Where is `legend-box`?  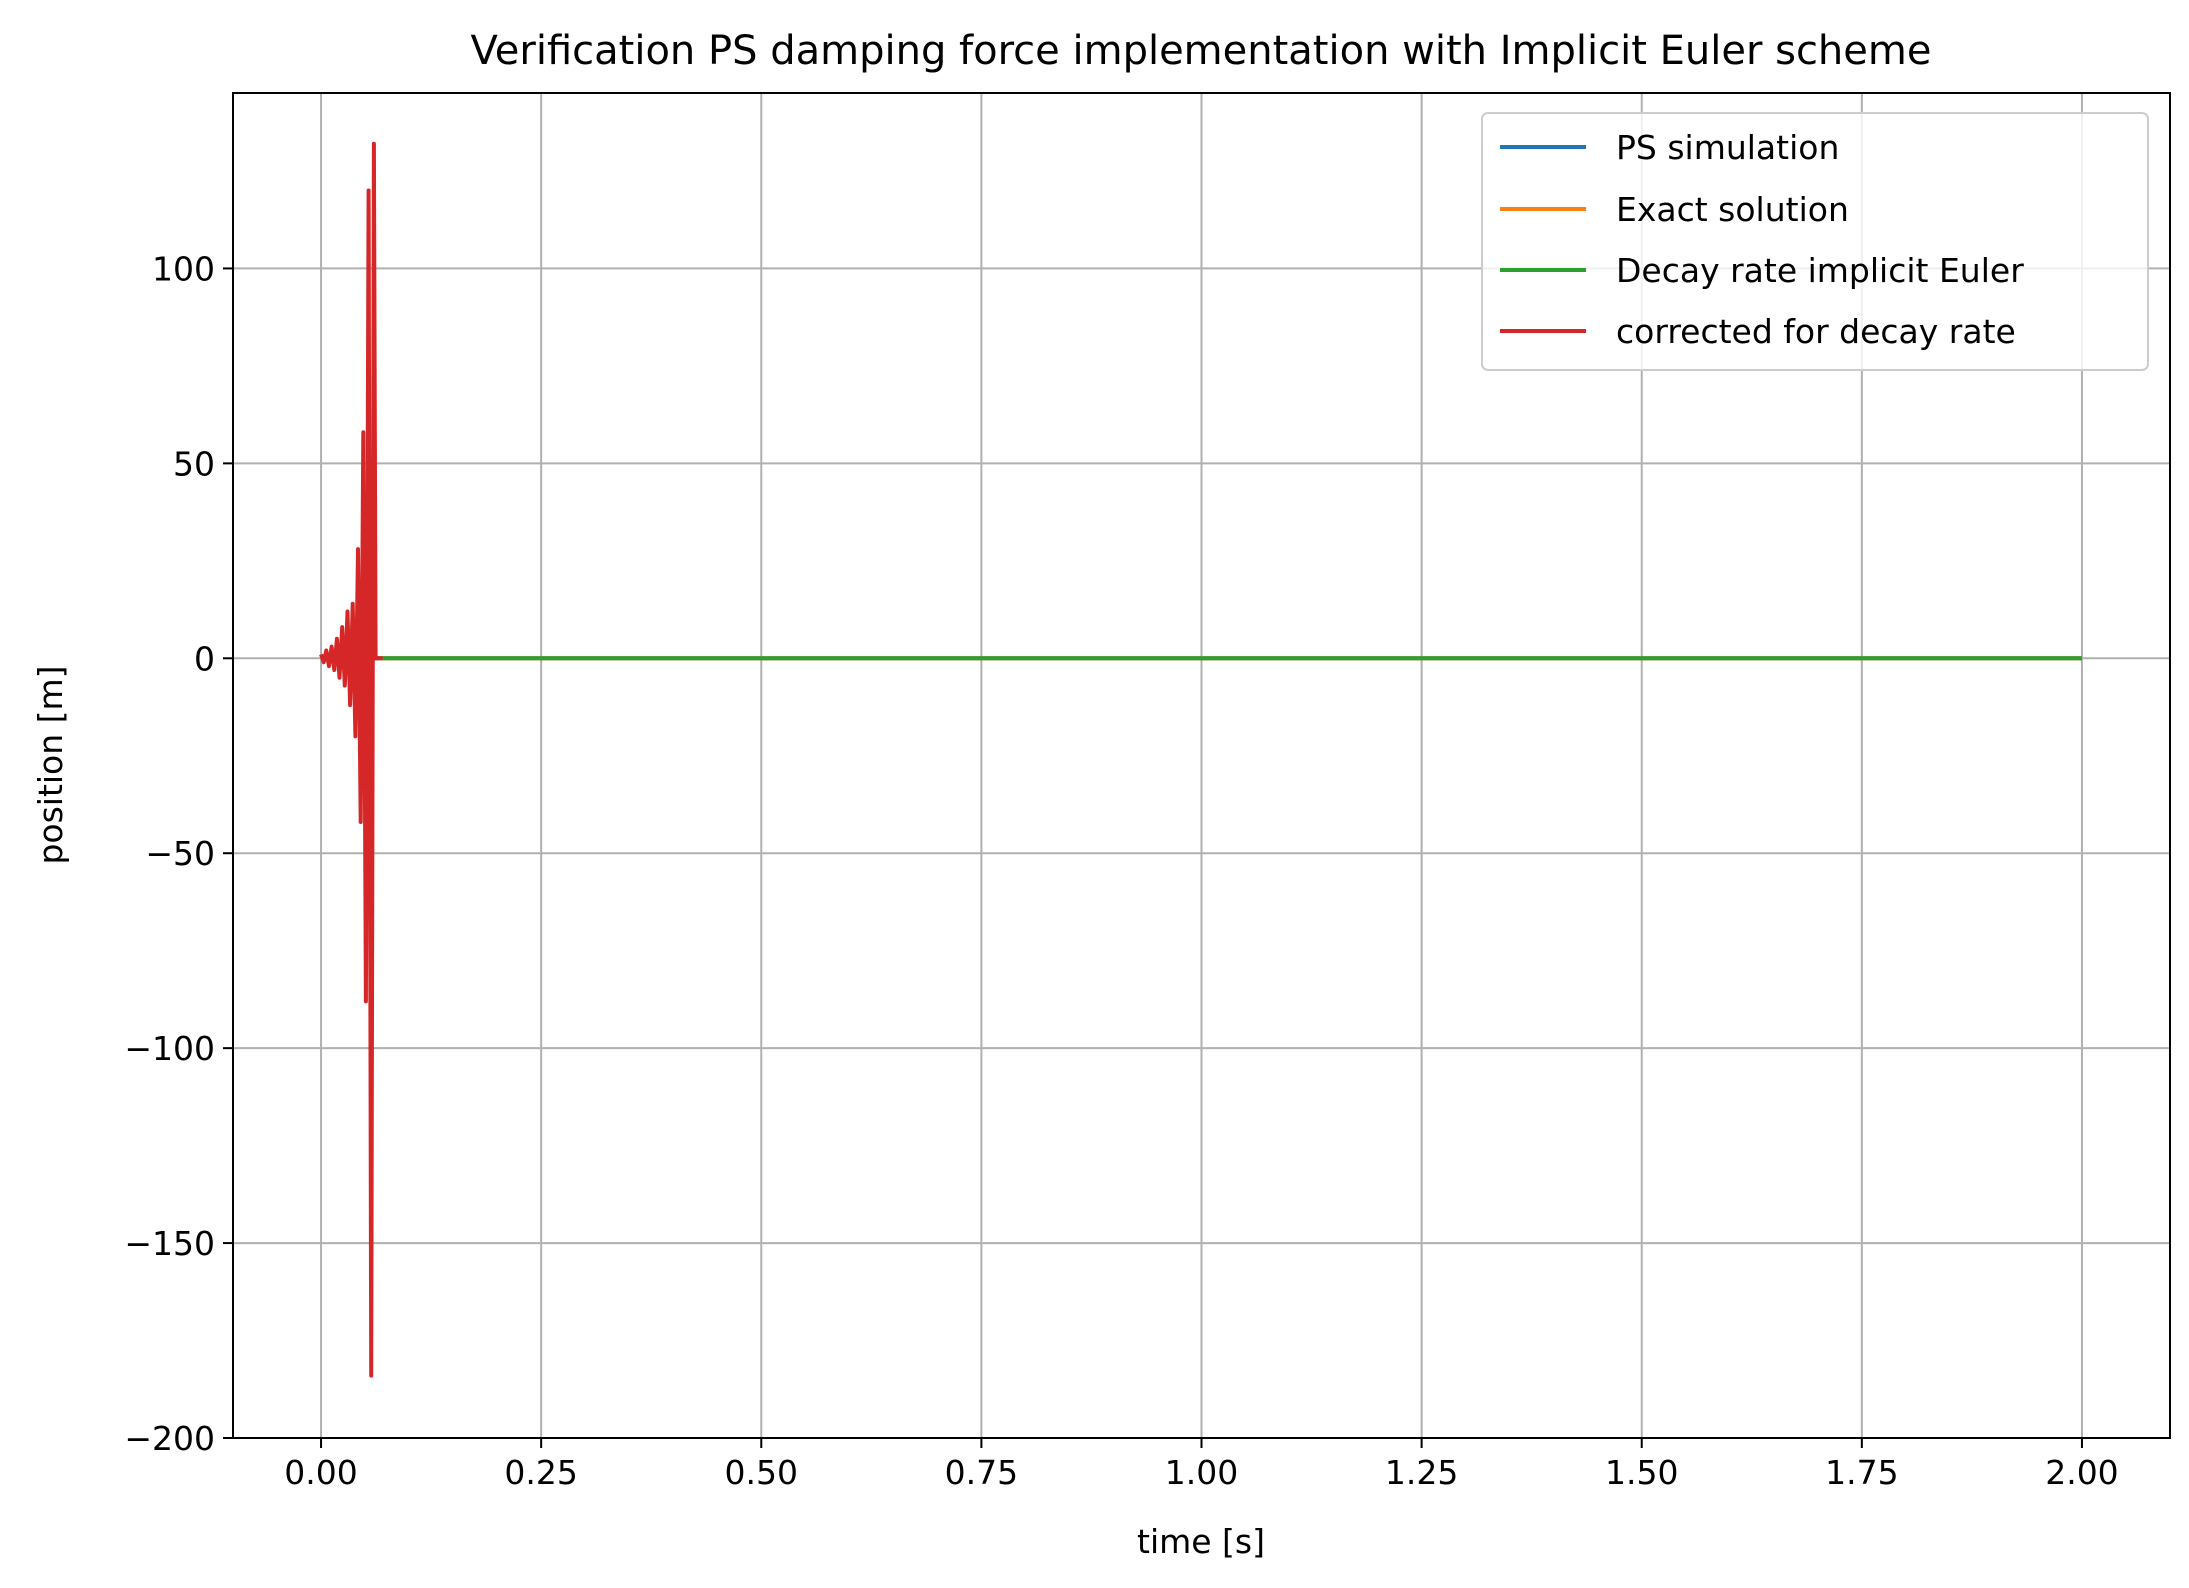 legend-box is located at coordinates (1815, 241).